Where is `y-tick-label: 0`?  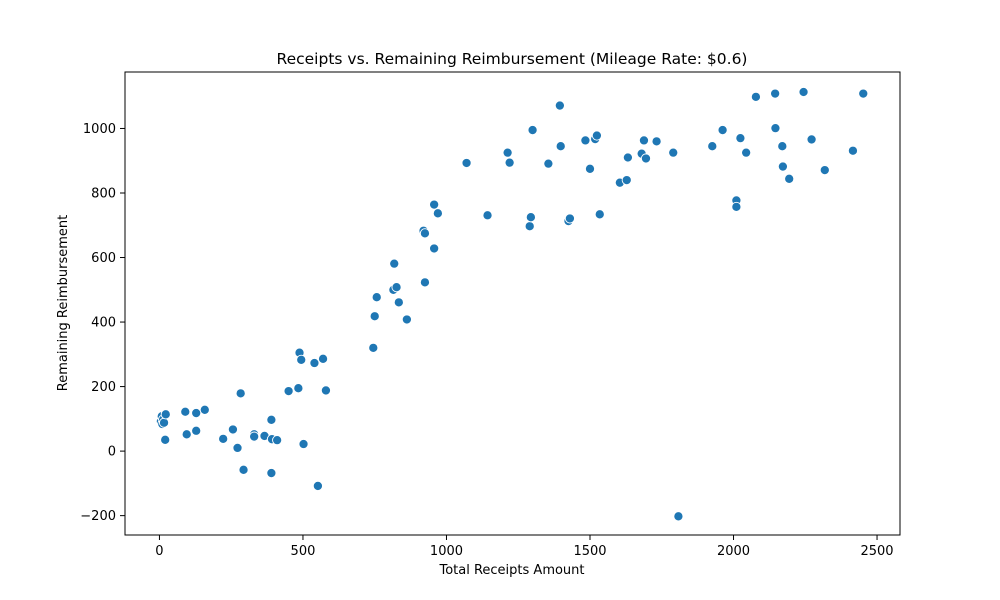
y-tick-label: 0 is located at coordinates (112, 452).